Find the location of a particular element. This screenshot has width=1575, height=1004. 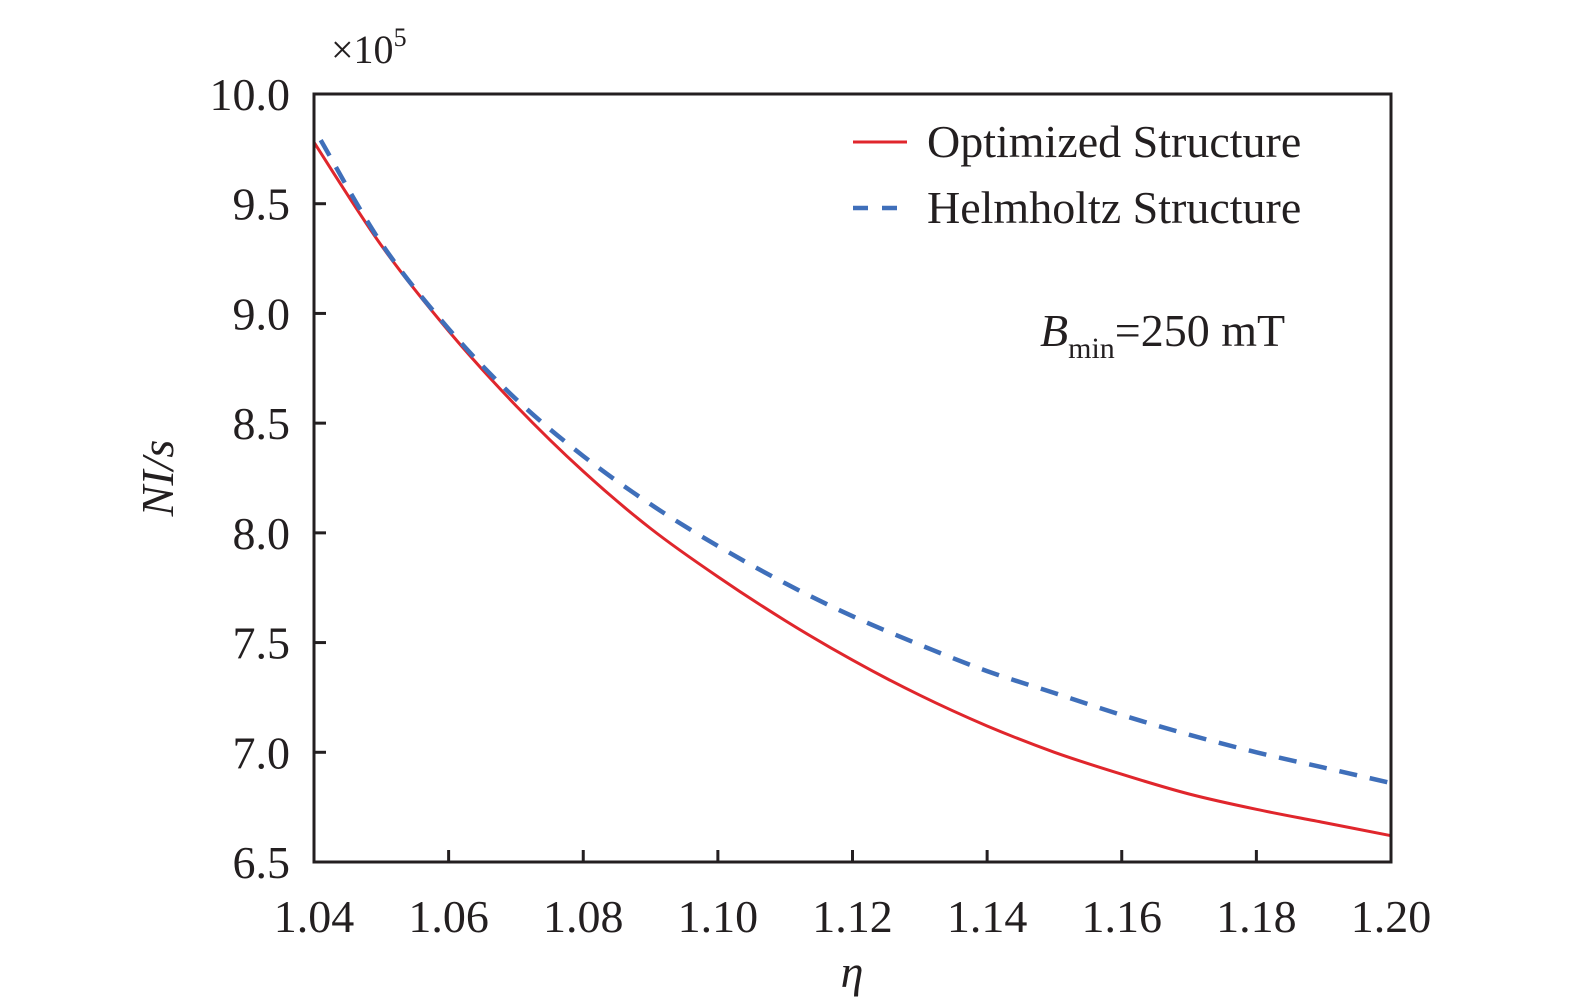

multiplier-exponent: 5 is located at coordinates (400, 37).